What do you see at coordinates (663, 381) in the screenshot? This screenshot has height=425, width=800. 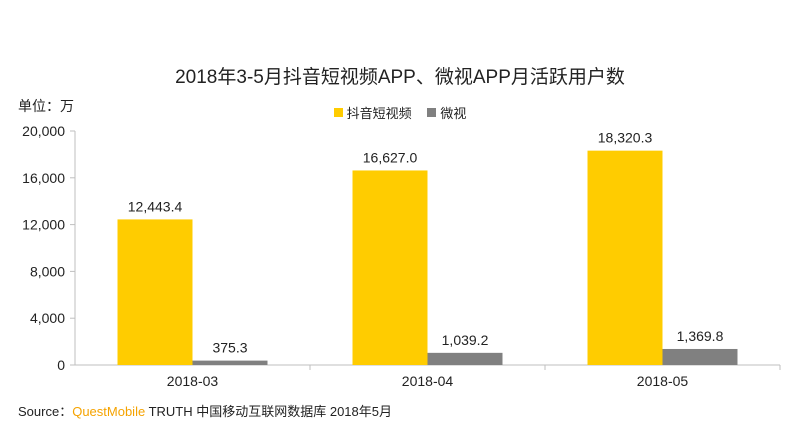 I see `x-tick-label: 2018-05` at bounding box center [663, 381].